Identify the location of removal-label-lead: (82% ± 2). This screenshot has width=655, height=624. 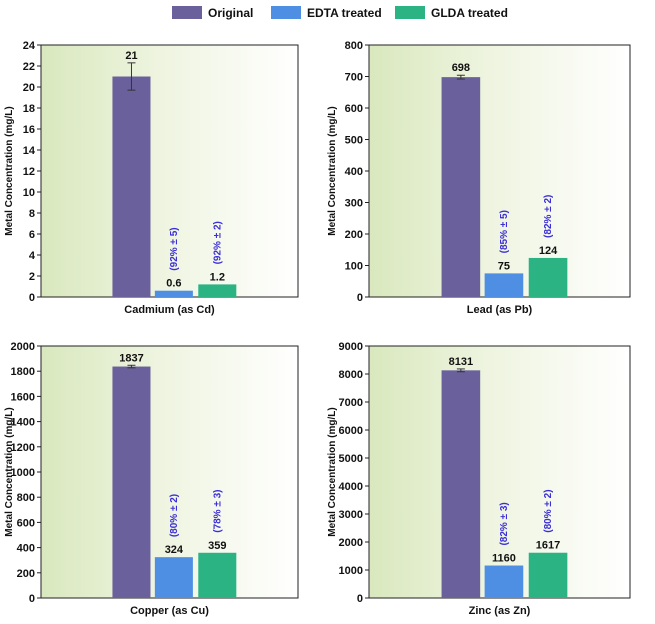
(548, 216).